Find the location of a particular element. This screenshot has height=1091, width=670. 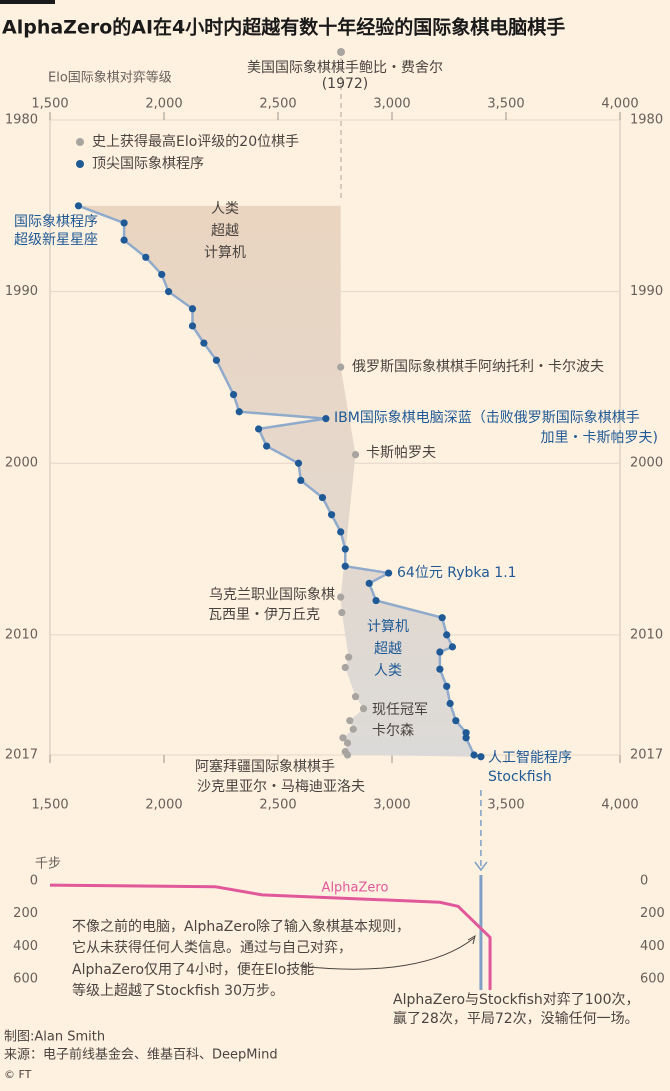

note: AlphaZero与Stockfish对弈了100次， is located at coordinates (516, 1000).